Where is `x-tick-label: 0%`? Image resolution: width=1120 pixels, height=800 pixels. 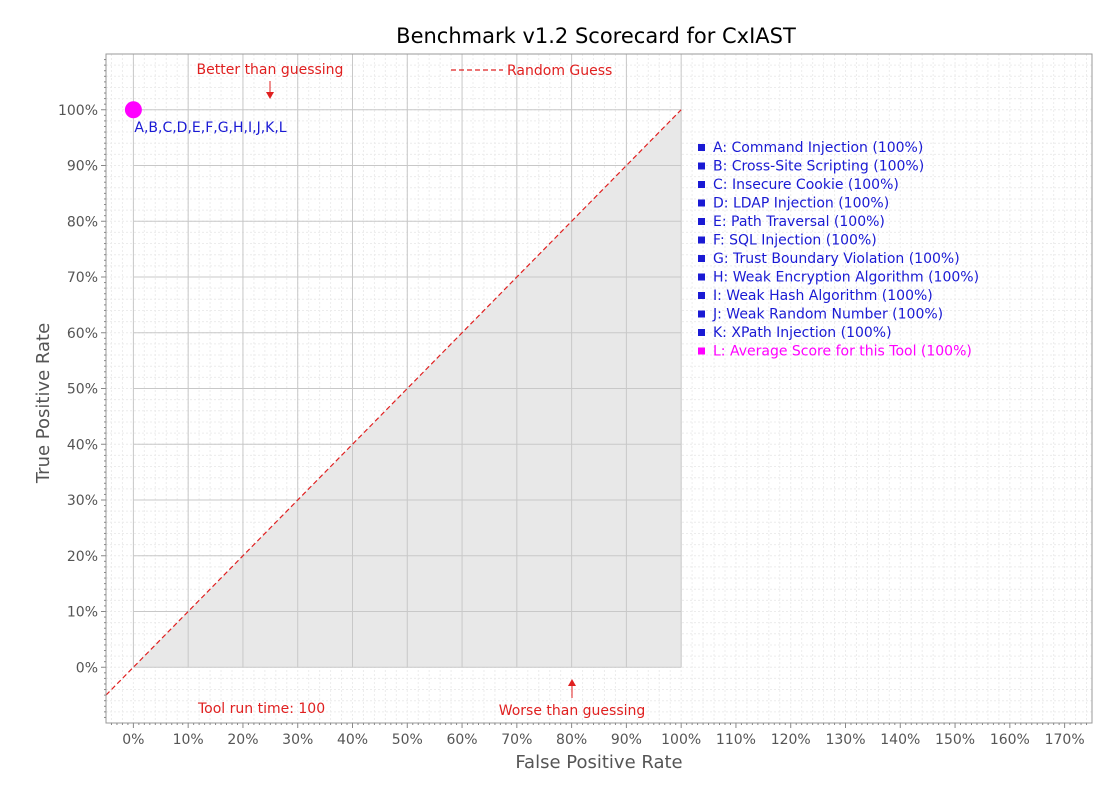
x-tick-label: 0% is located at coordinates (133, 740).